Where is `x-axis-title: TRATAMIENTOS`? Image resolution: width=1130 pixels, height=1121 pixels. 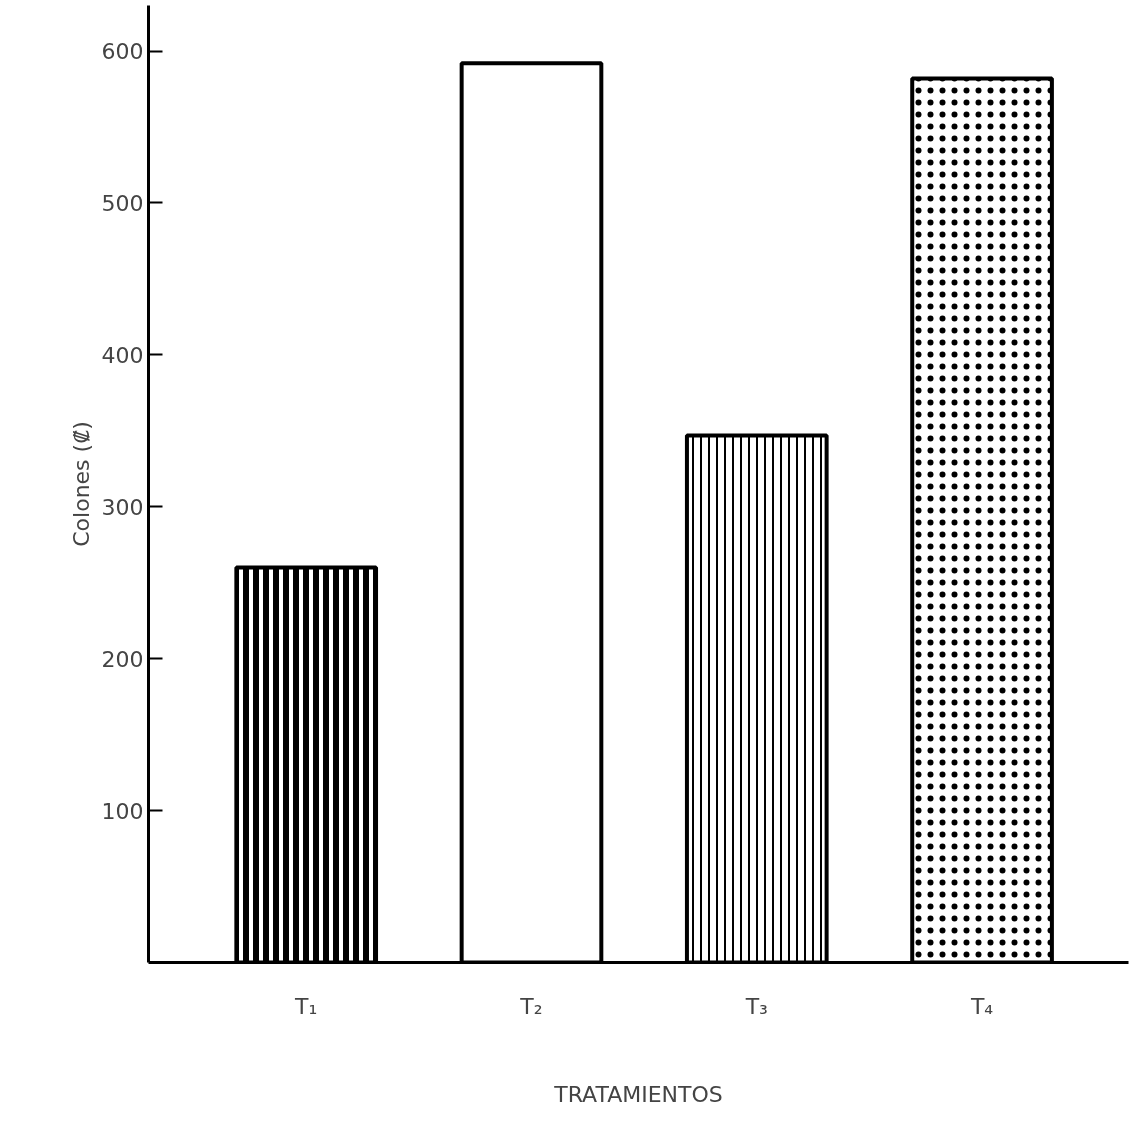 x-axis-title: TRATAMIENTOS is located at coordinates (638, 1094).